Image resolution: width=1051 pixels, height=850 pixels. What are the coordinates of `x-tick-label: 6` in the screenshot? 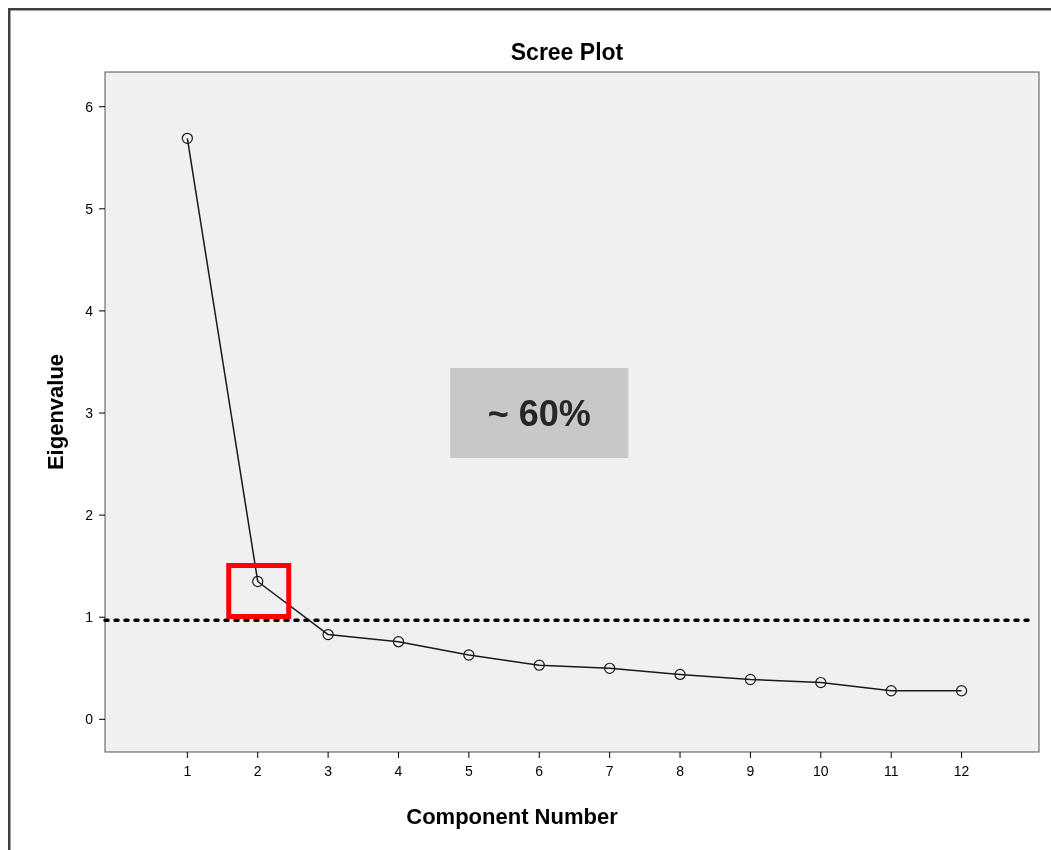 It's located at (539, 771).